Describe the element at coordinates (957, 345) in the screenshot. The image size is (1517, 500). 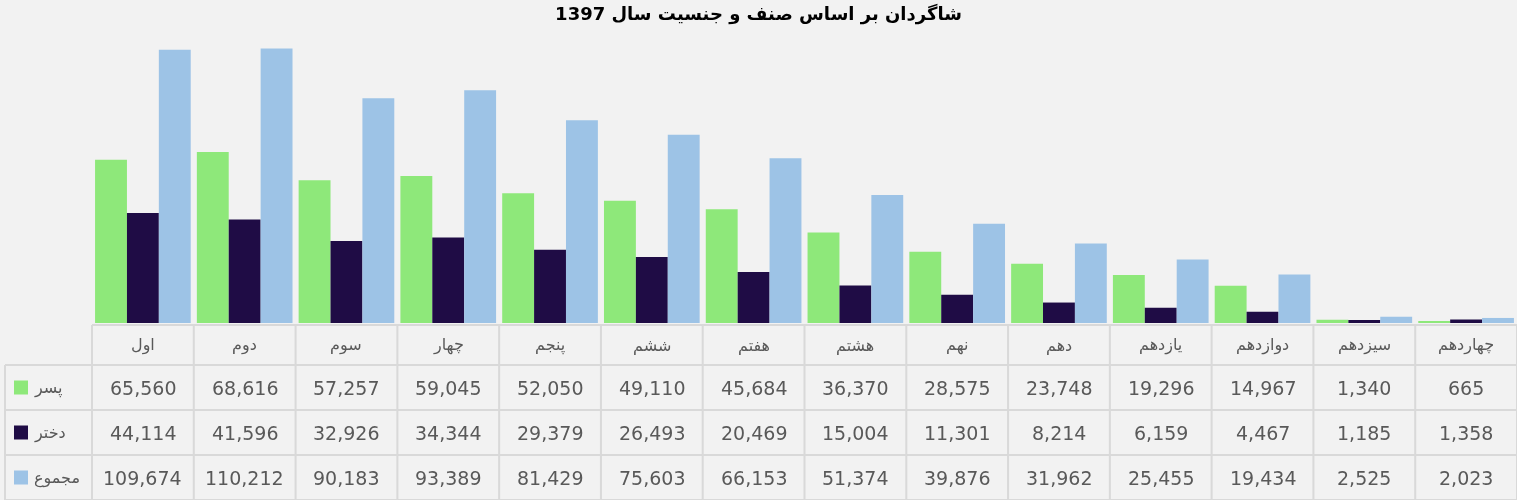
I see `x-tick-label: نهم` at that location.